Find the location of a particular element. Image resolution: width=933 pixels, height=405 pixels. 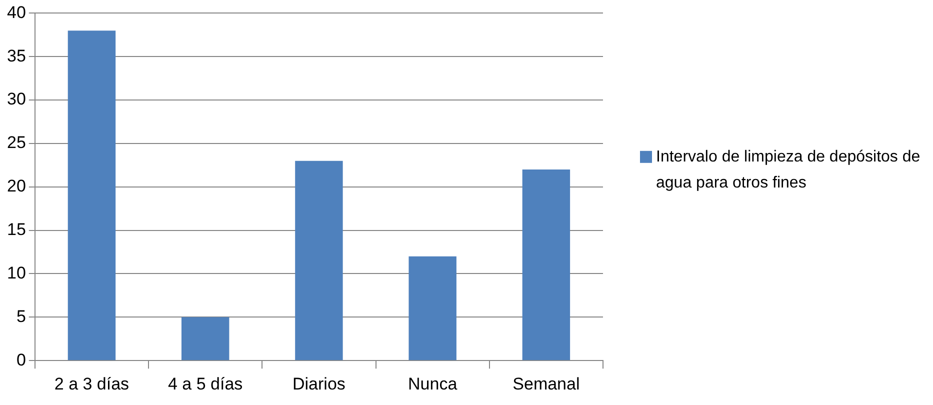

y-tick-label: 25 is located at coordinates (16, 142).